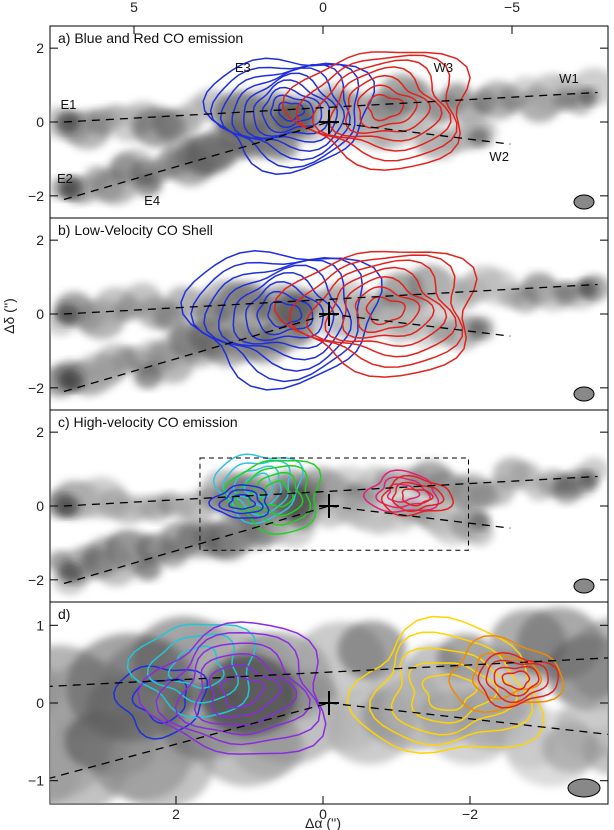 Image resolution: width=614 pixels, height=830 pixels. I want to click on panel-b-title: b) Low-Velocity CO Shell, so click(135, 230).